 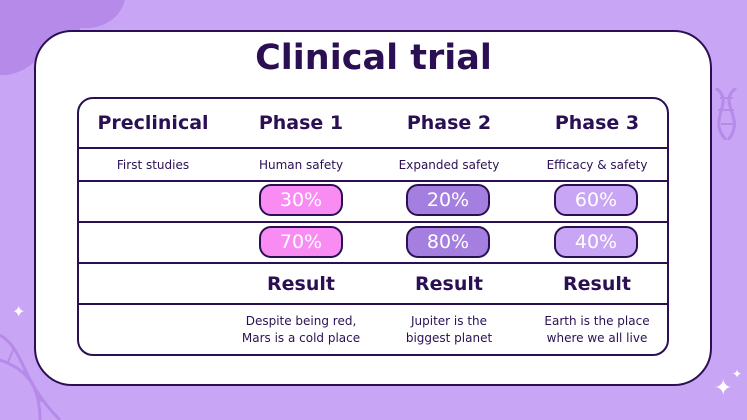 I want to click on page-title: Clinical trial, so click(x=373, y=58).